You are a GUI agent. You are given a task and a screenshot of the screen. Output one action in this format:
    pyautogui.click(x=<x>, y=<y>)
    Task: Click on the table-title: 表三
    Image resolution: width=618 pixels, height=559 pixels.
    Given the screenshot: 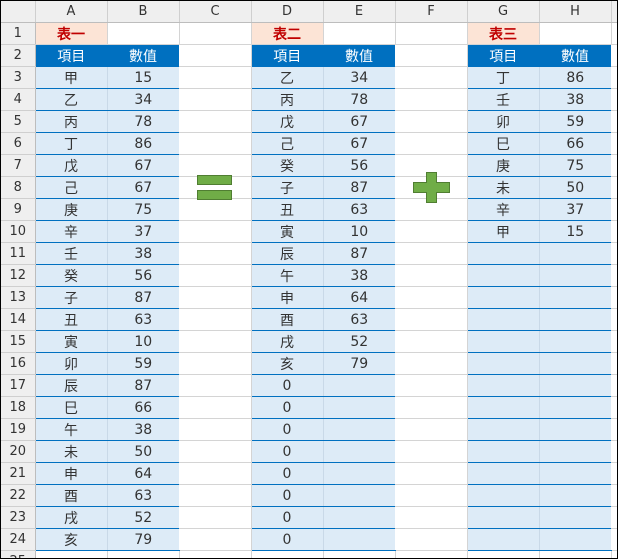 What is the action you would take?
    pyautogui.click(x=503, y=33)
    